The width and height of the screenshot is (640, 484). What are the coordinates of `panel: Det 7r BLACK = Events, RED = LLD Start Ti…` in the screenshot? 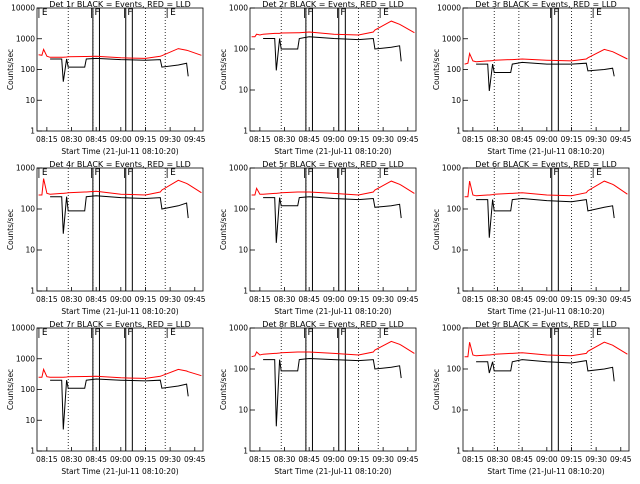 It's located at (106, 398).